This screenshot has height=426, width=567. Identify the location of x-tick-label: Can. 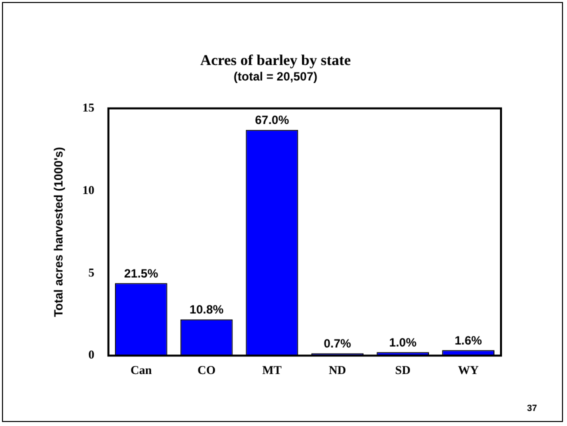
(141, 369).